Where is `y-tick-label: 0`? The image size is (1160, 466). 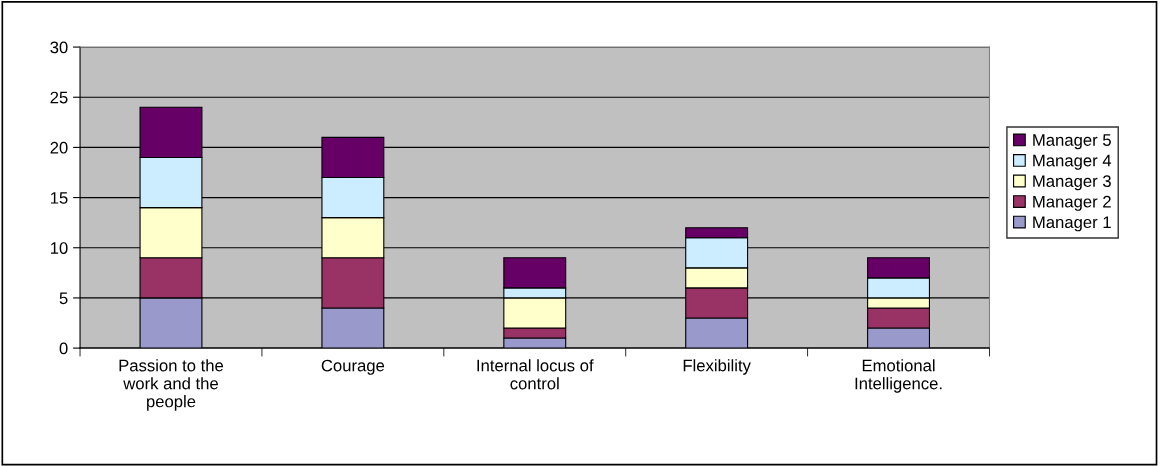
y-tick-label: 0 is located at coordinates (63, 348).